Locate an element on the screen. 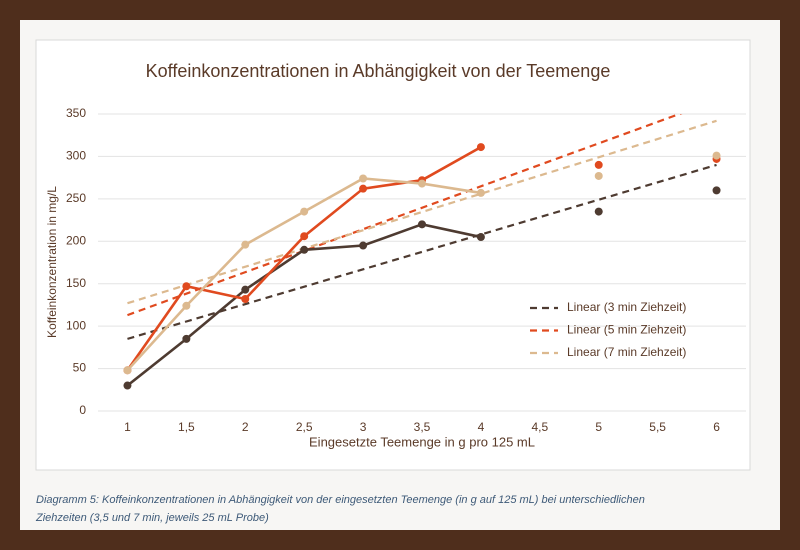 Image resolution: width=800 pixels, height=550 pixels. y-tick-label: 50 is located at coordinates (80, 368).